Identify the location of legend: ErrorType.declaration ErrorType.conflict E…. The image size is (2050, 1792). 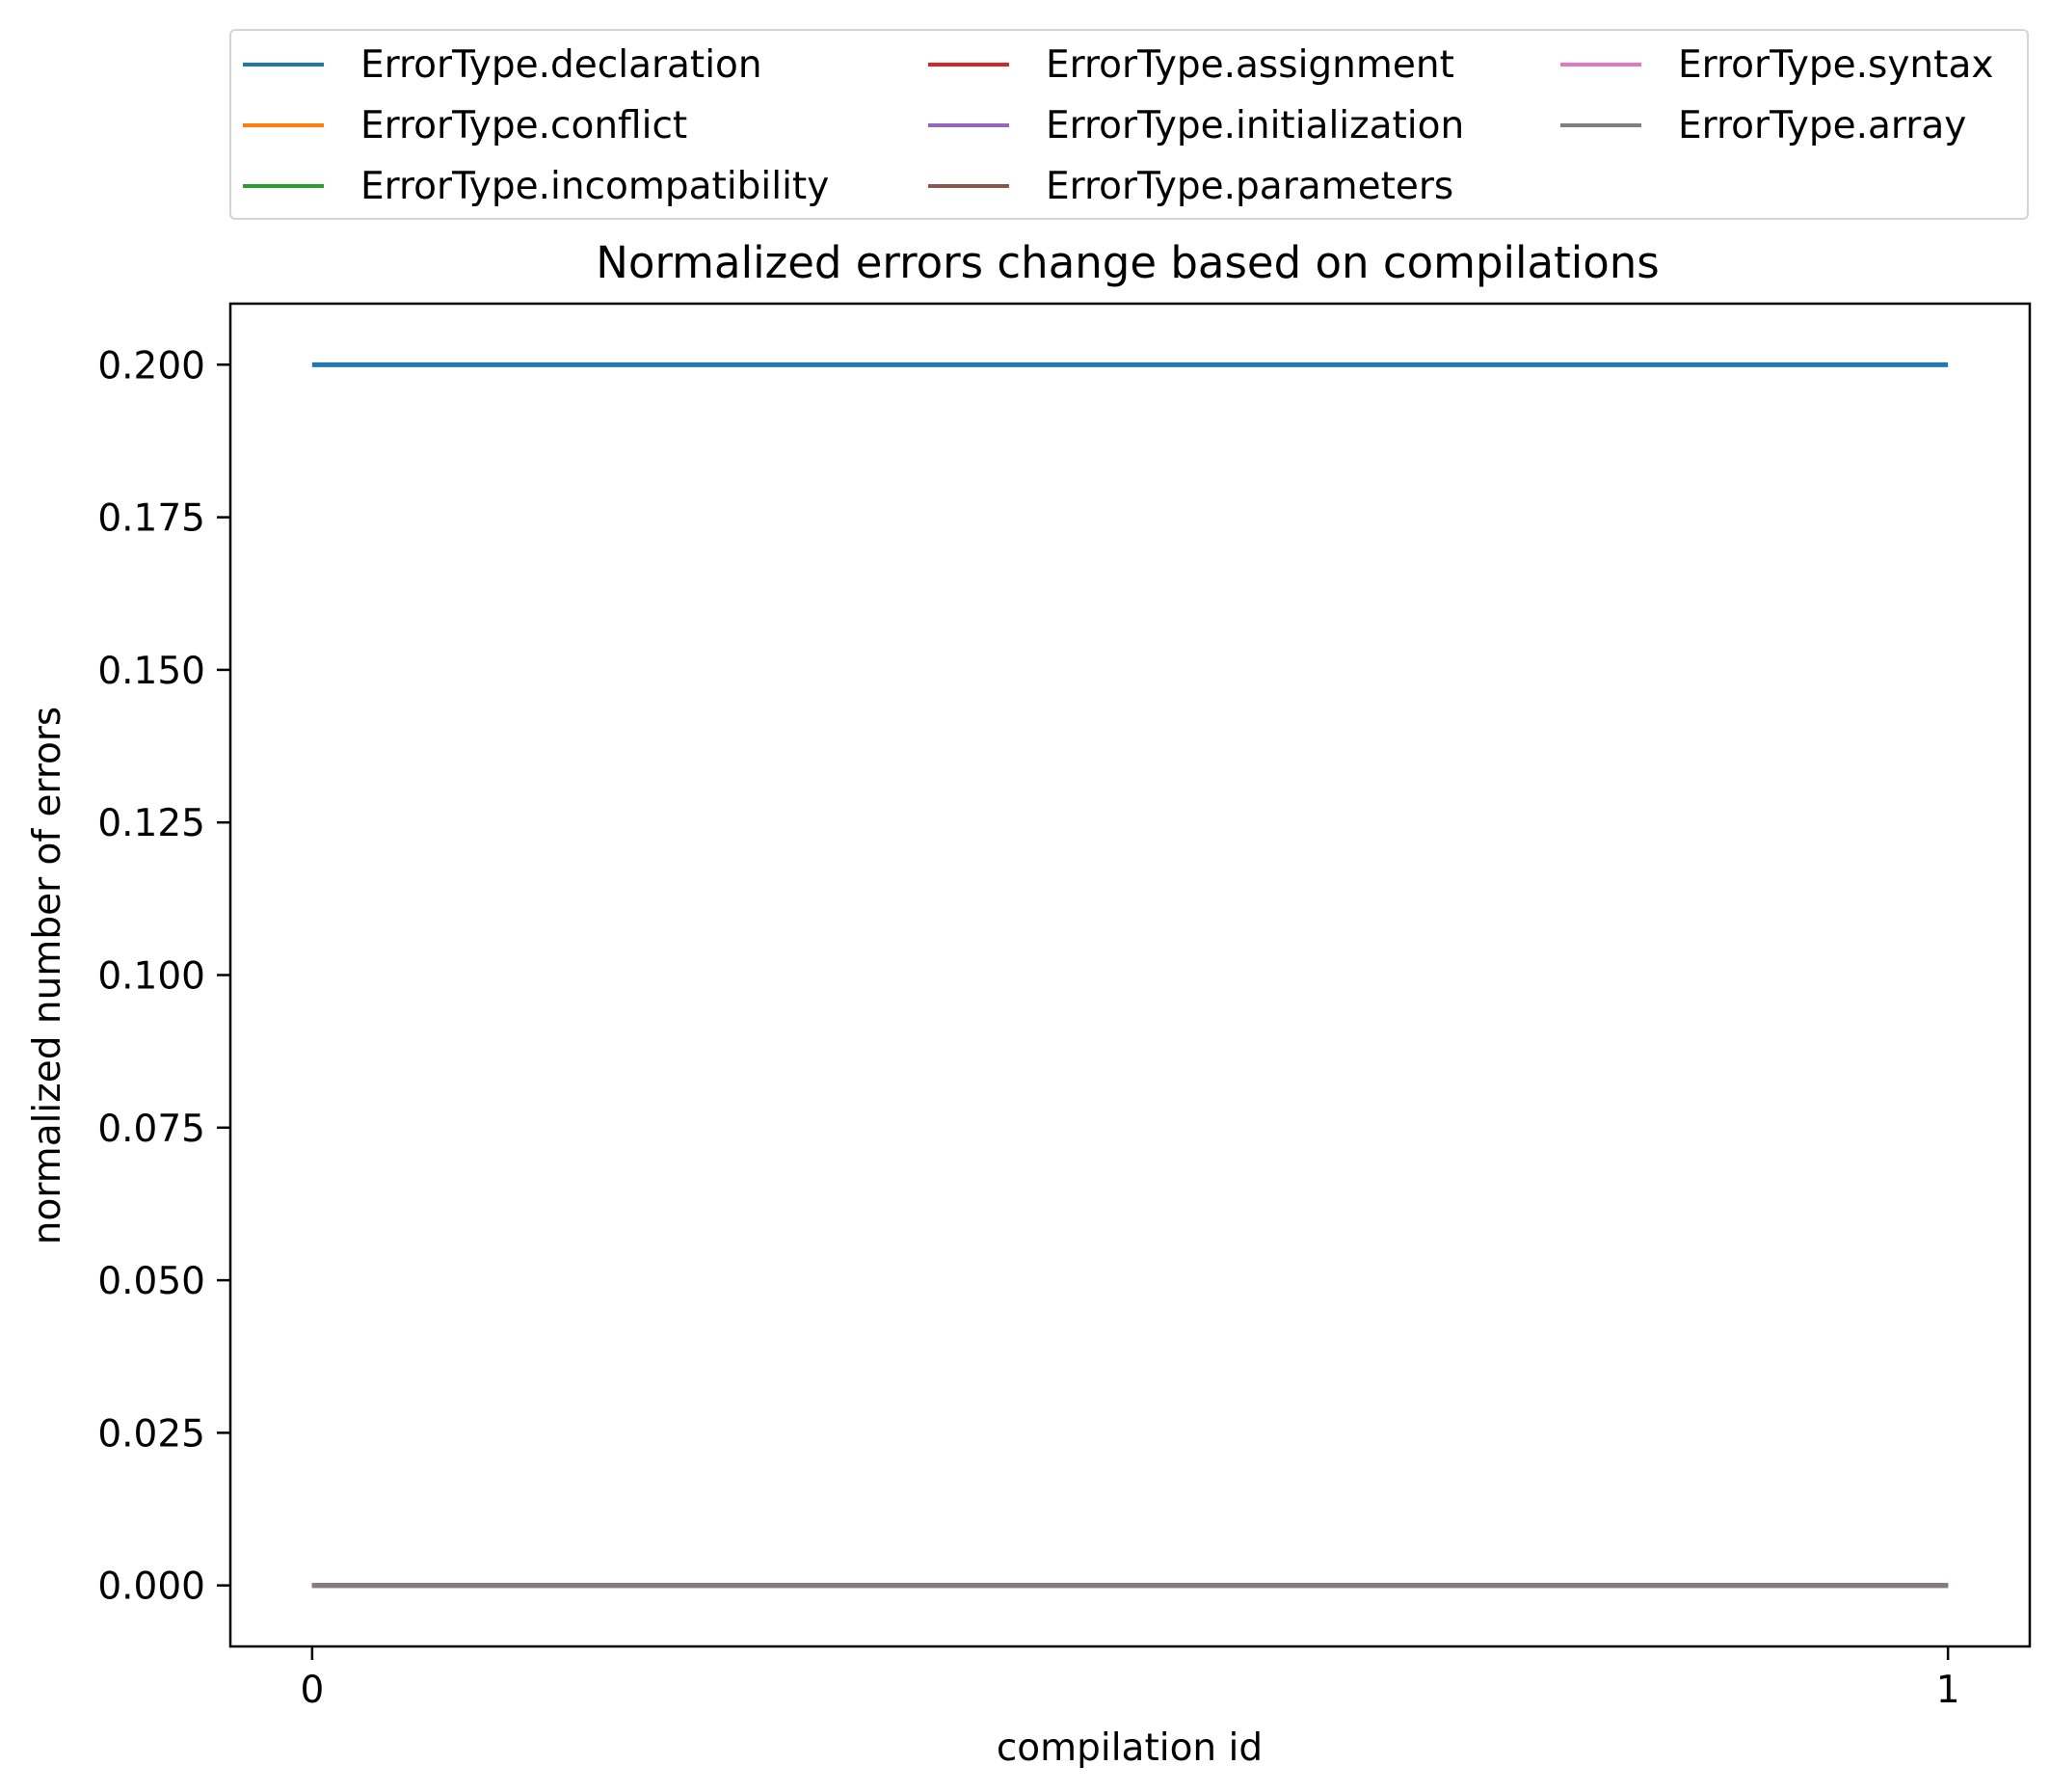
(1129, 124).